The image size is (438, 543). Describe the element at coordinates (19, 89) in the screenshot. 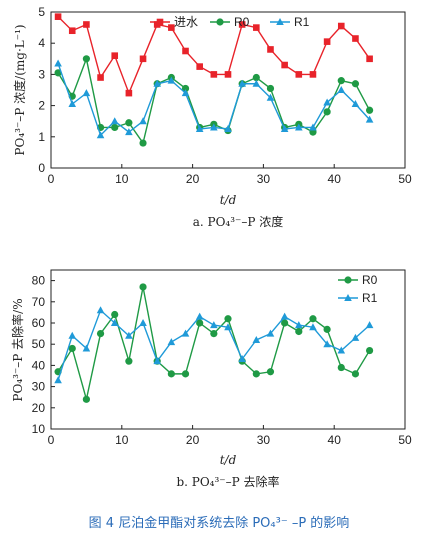

I see `chart-a-ylabel: PO₄³⁻–P 浓度/(mg·L⁻¹)` at that location.